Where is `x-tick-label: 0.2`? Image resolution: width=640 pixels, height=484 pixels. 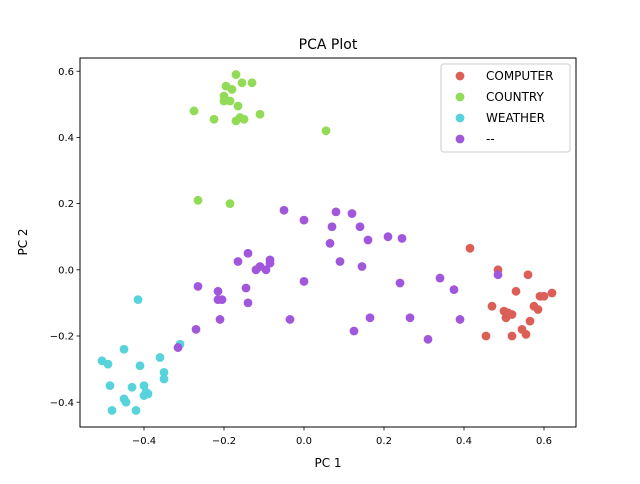 x-tick-label: 0.2 is located at coordinates (384, 441).